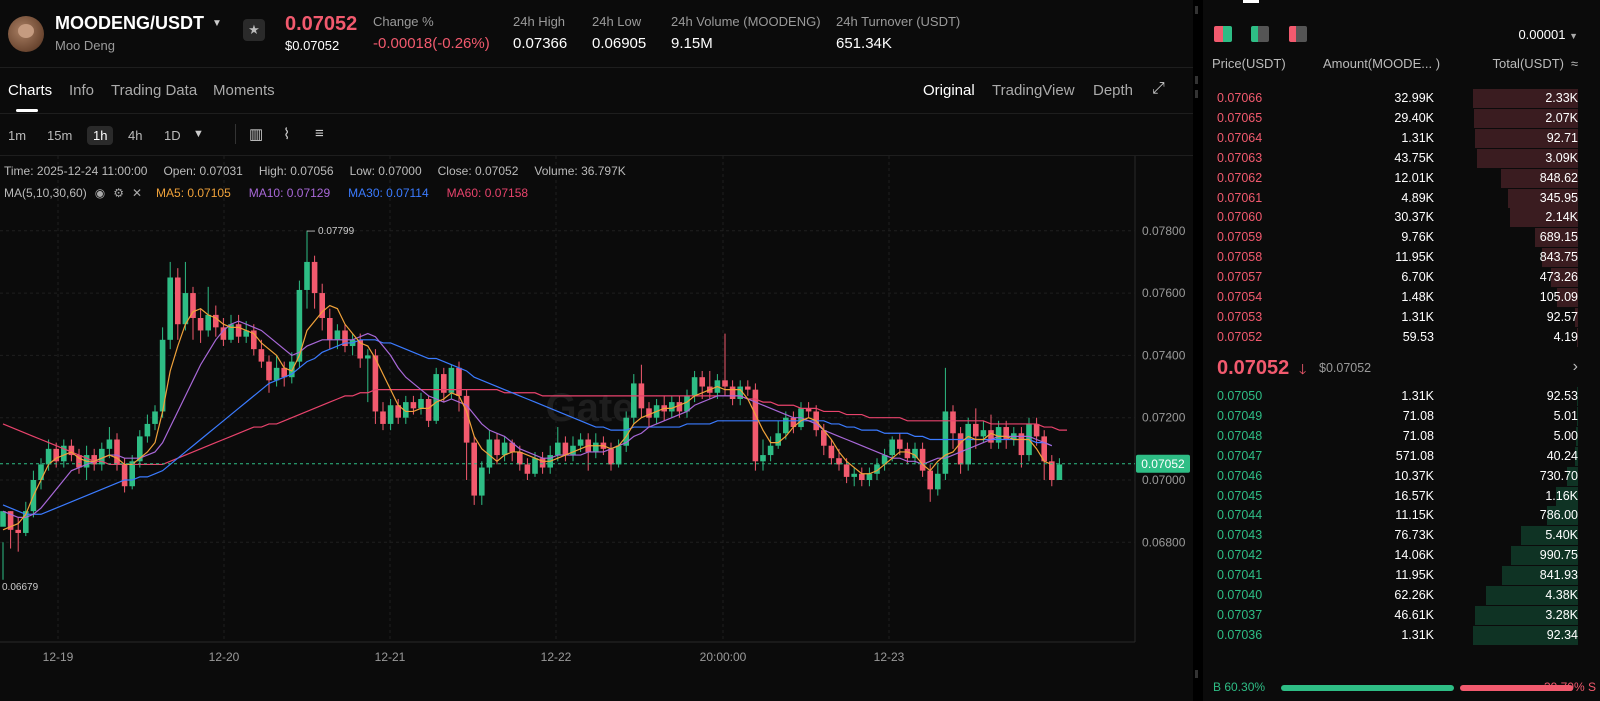 This screenshot has width=1600, height=701. Describe the element at coordinates (1163, 464) in the screenshot. I see `current-price-label: 0.07052` at that location.